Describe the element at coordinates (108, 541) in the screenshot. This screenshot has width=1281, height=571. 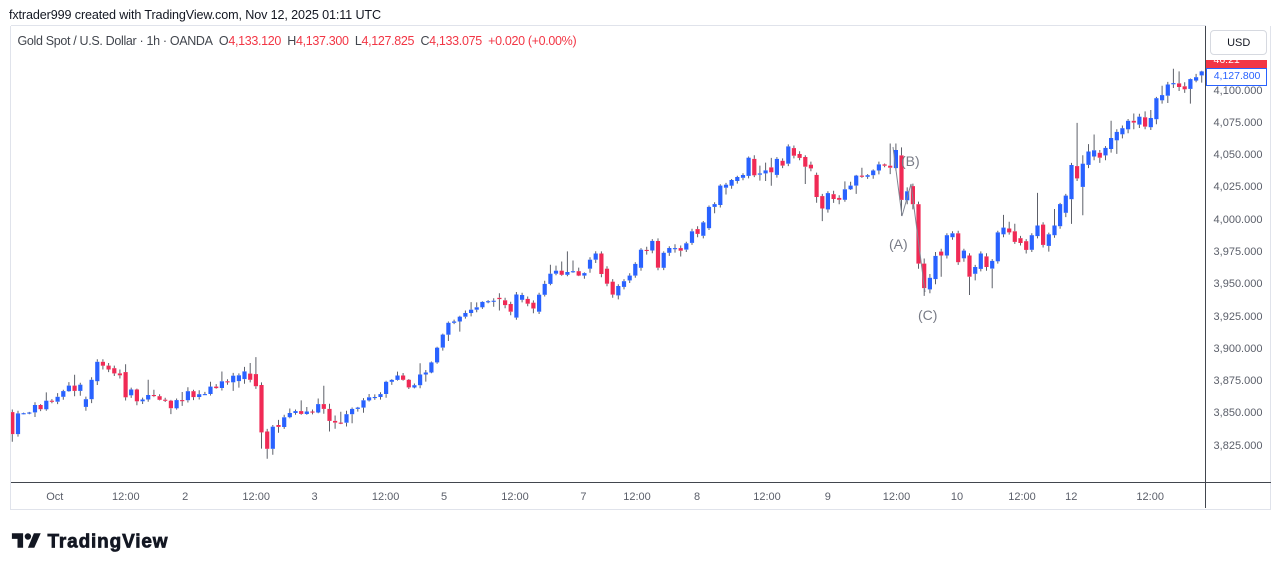
I see `svg-text: TradingView` at that location.